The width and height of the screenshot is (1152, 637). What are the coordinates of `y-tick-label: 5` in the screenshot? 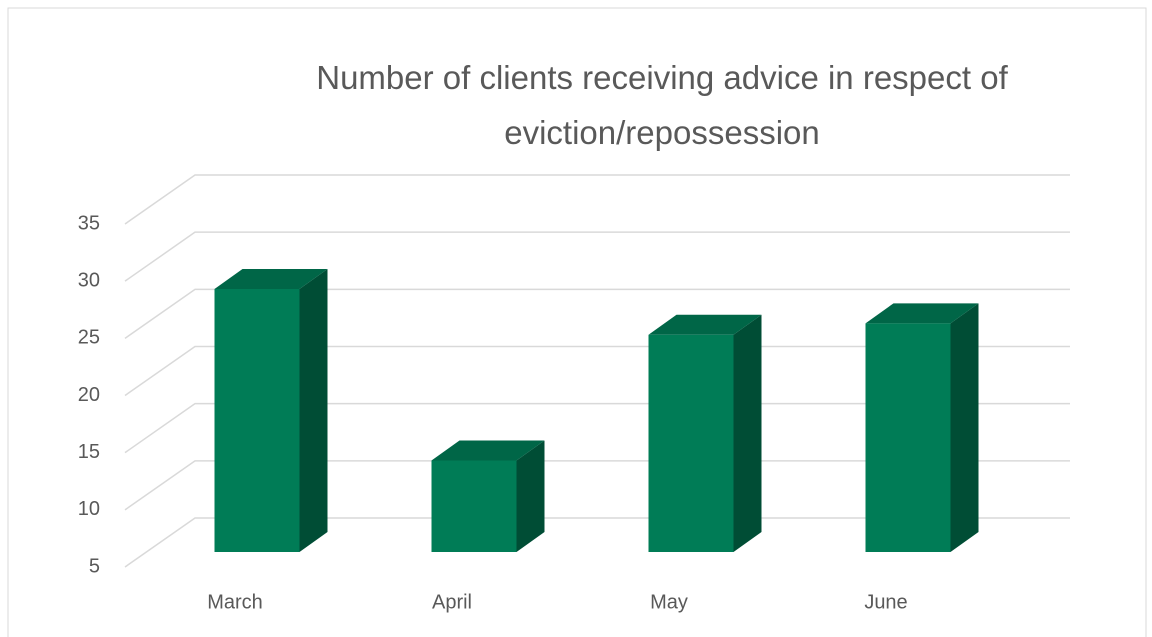 It's located at (94, 566).